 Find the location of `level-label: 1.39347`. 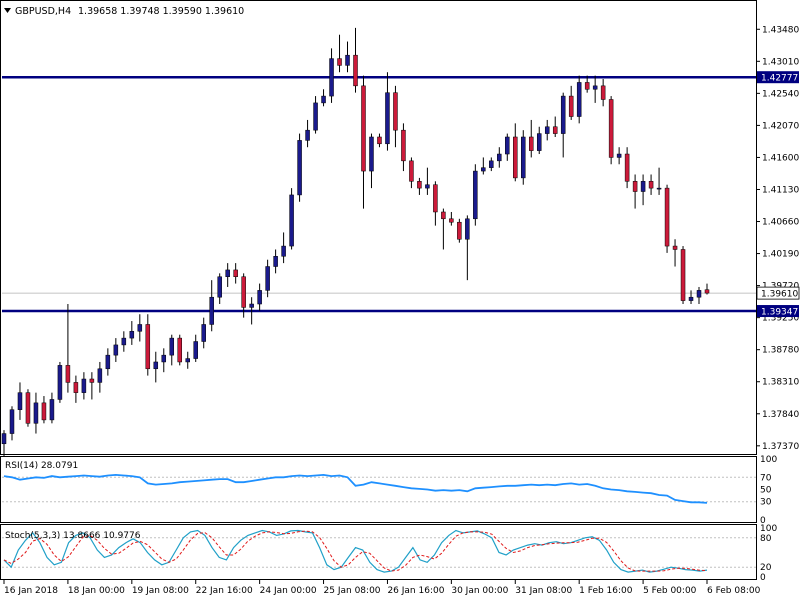

level-label: 1.39347 is located at coordinates (779, 313).